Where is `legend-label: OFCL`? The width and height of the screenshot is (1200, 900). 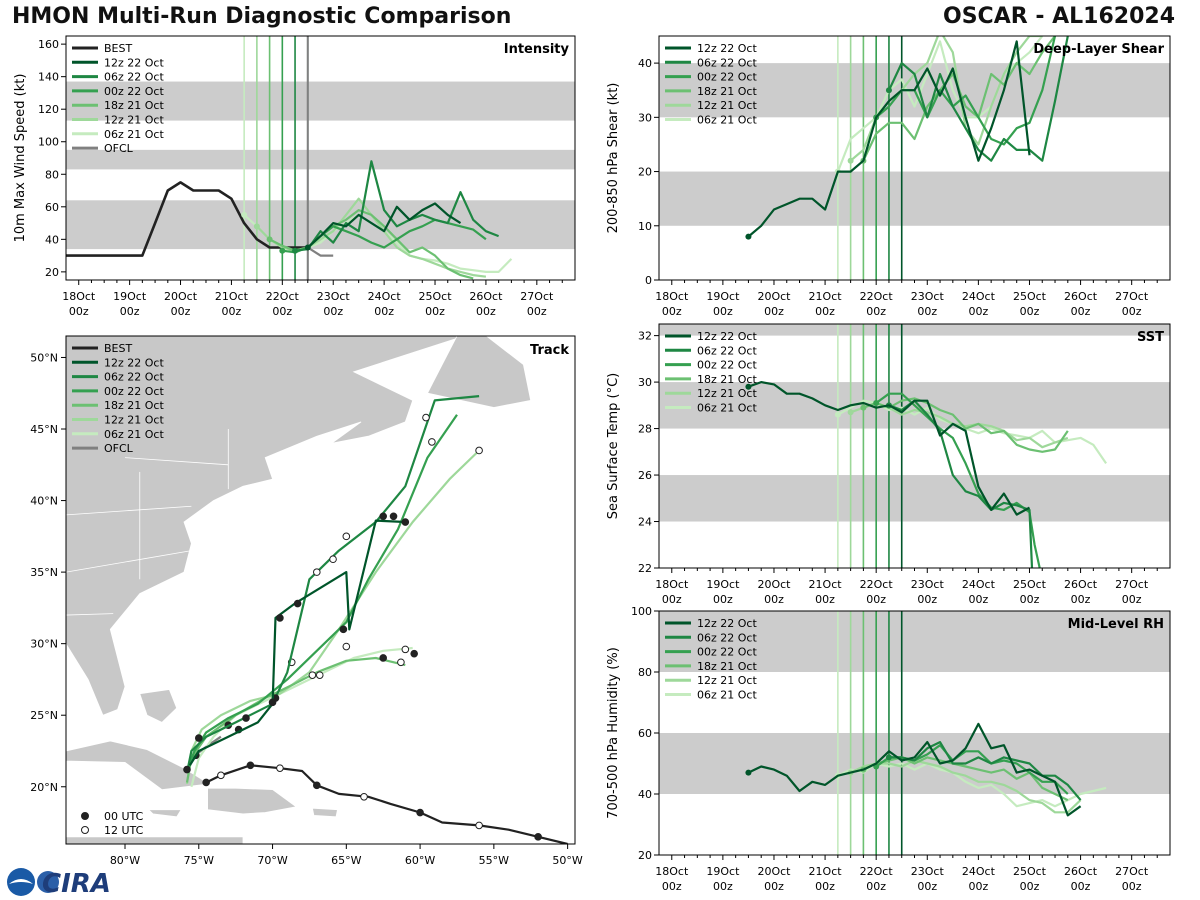
legend-label: OFCL is located at coordinates (119, 448).